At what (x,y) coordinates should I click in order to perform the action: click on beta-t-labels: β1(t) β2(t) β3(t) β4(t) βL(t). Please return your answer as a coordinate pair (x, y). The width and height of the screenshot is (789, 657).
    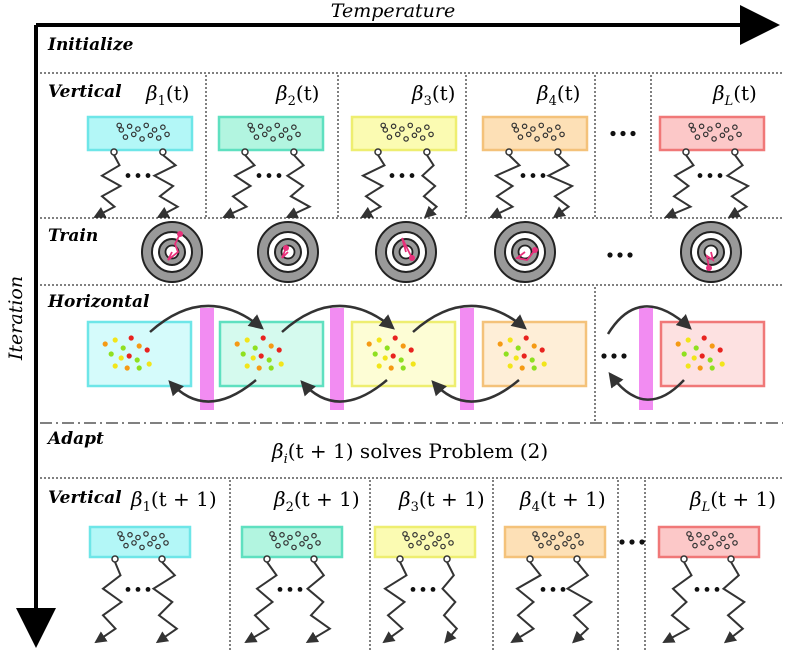
    Looking at the image, I should click on (451, 95).